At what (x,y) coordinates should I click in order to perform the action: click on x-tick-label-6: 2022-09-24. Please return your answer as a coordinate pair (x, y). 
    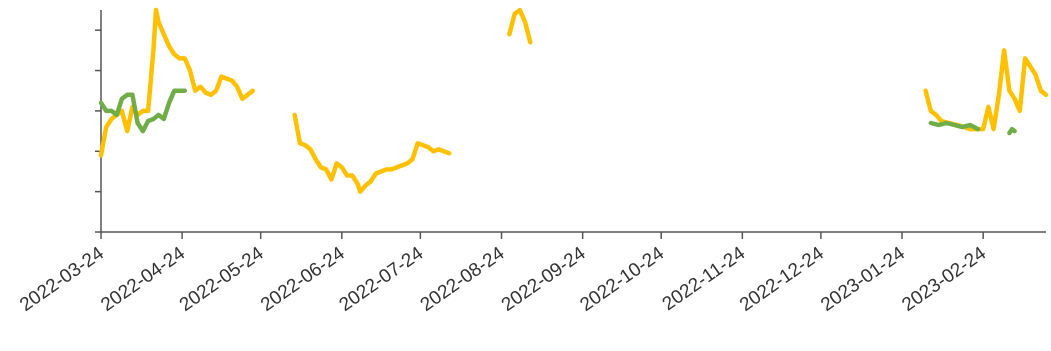
    Looking at the image, I should click on (544, 279).